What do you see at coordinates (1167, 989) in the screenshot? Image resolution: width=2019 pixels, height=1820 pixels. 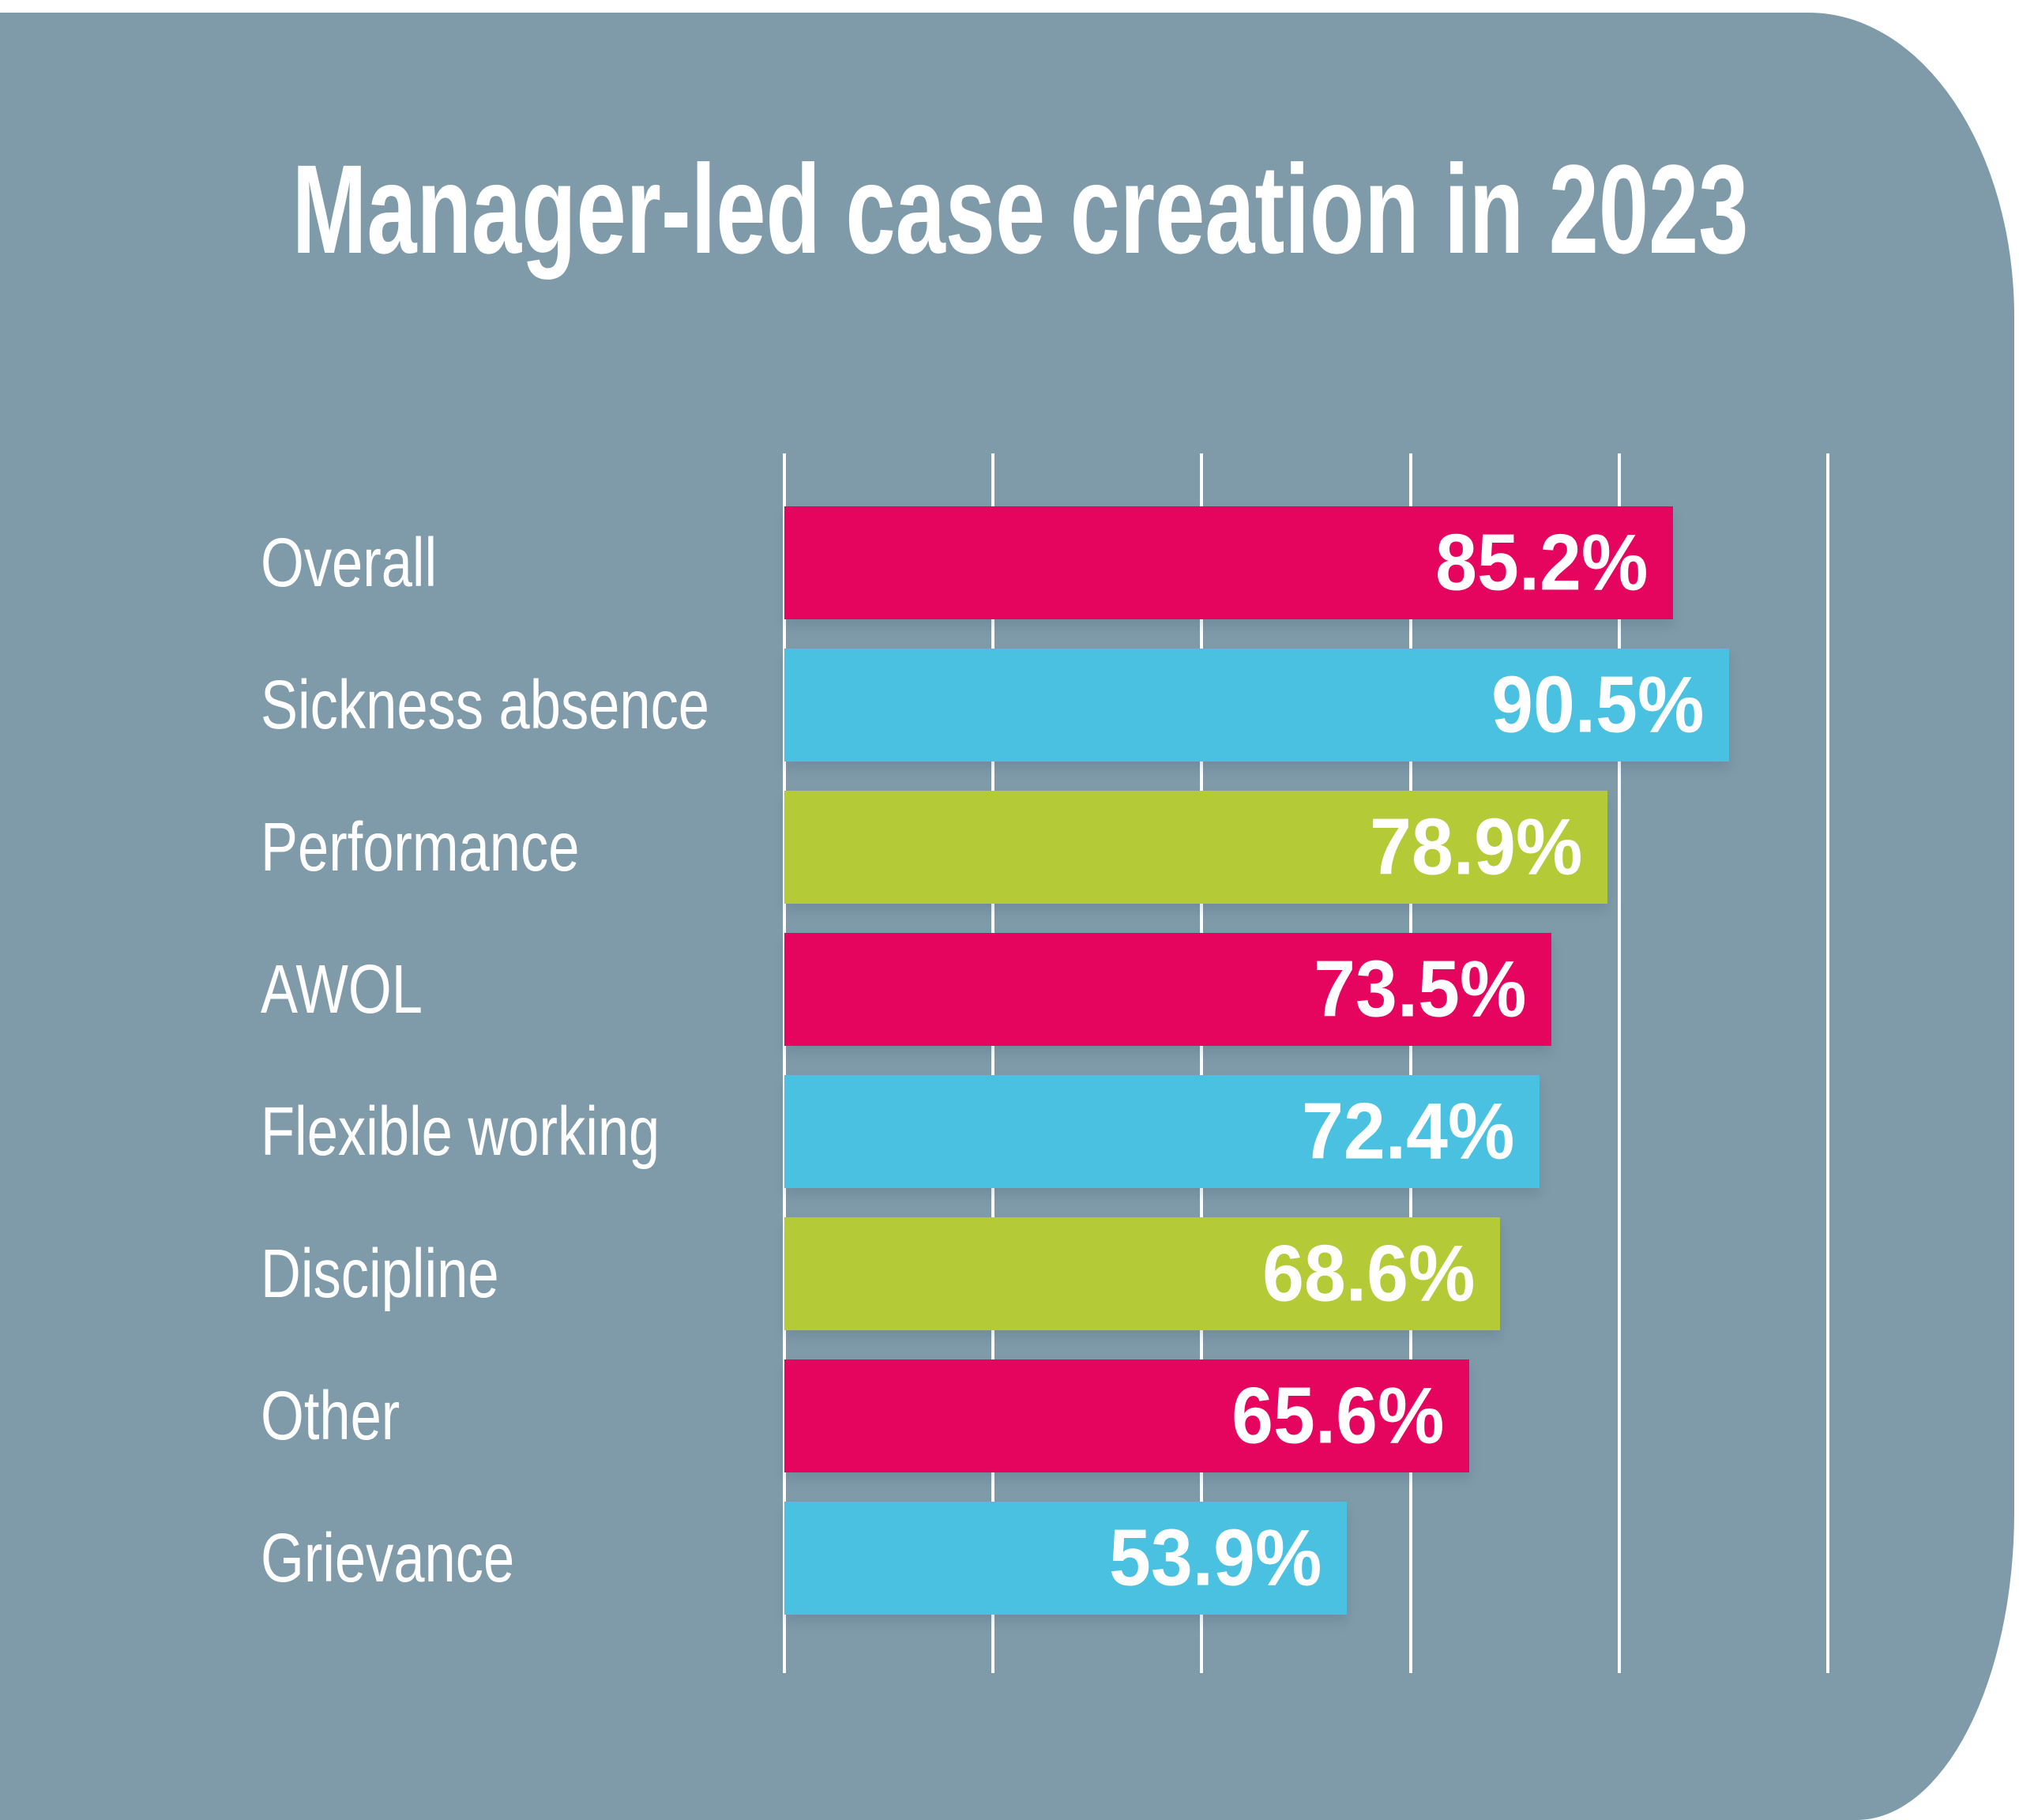 I see `bar: 73.5%` at bounding box center [1167, 989].